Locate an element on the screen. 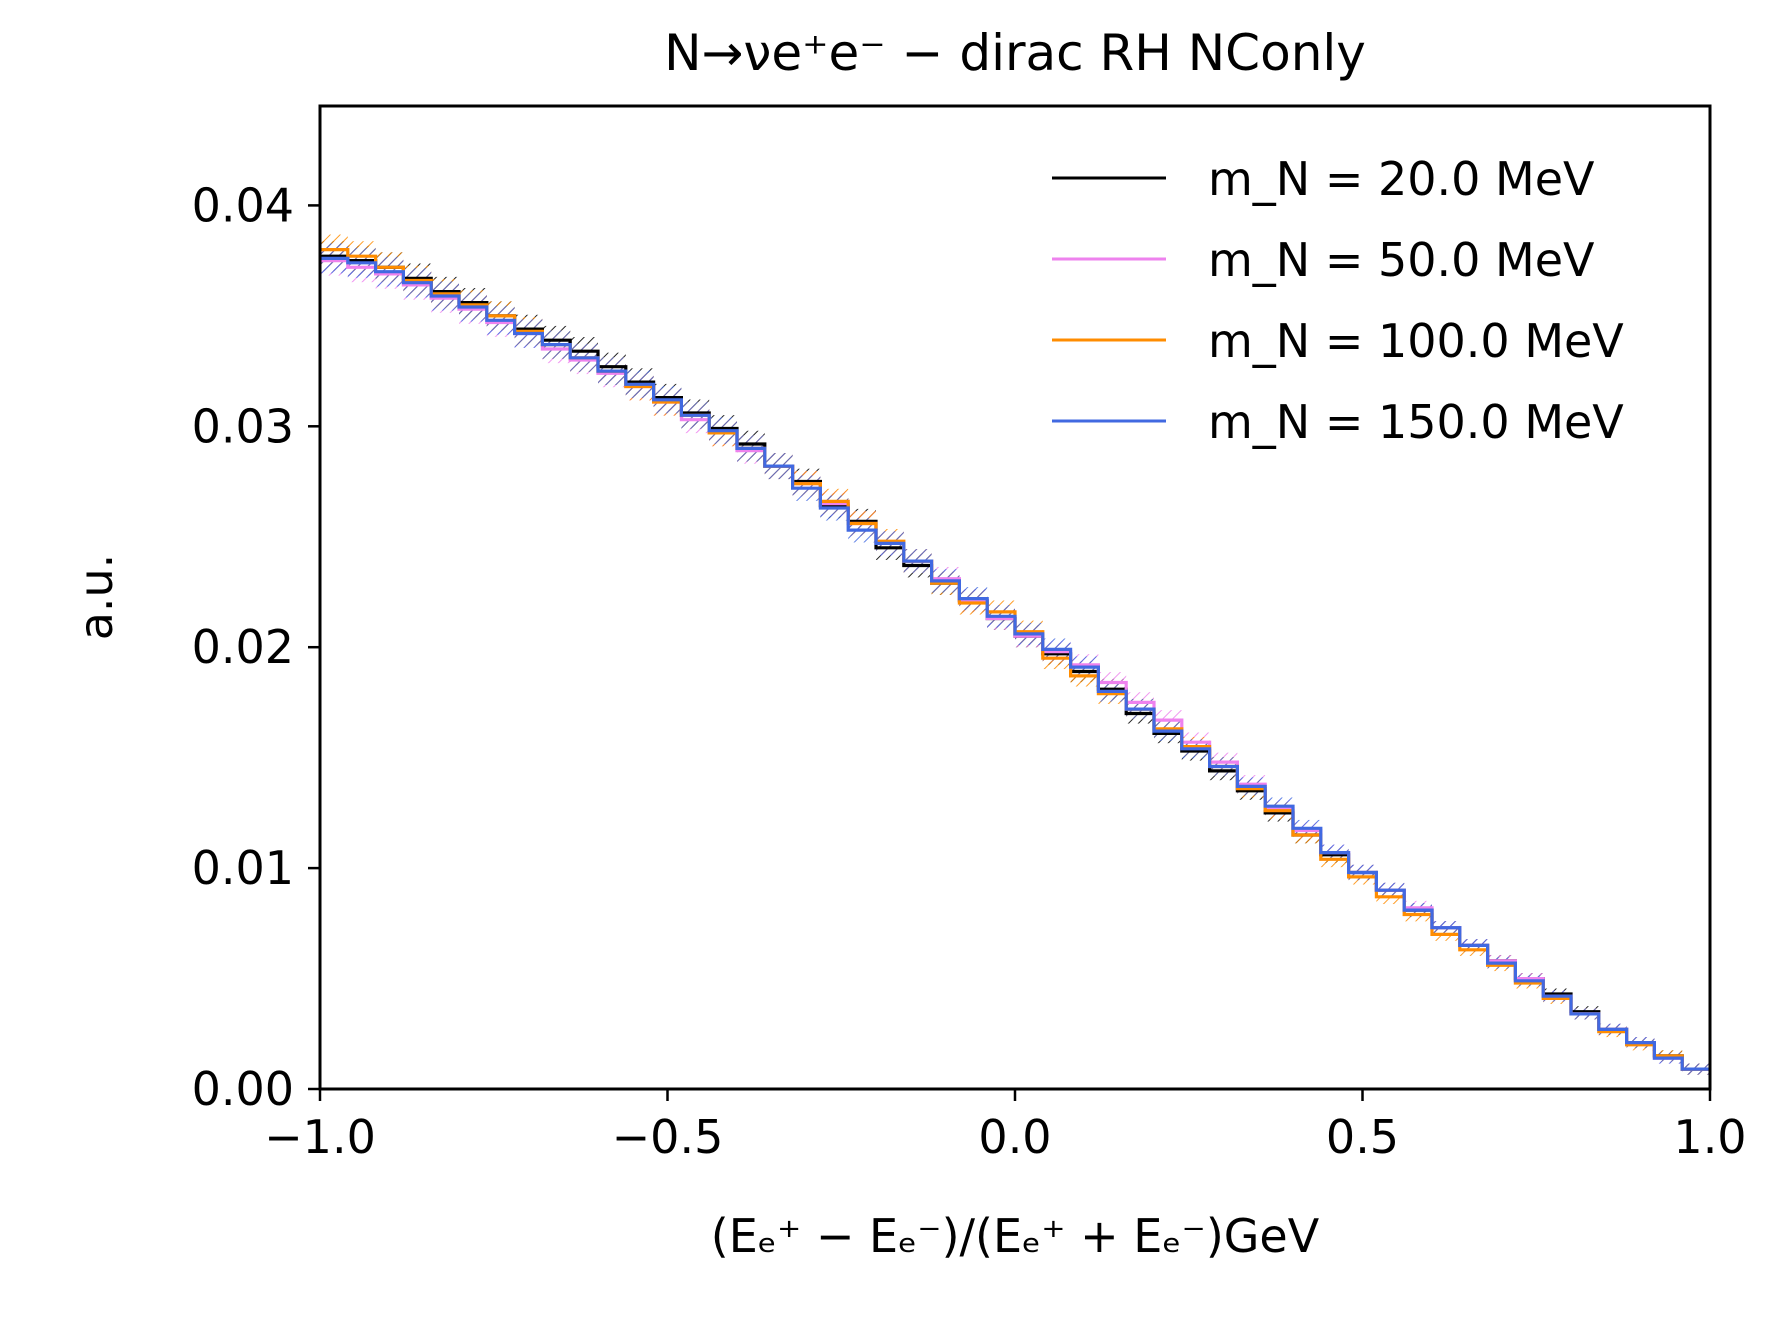  y-axis-label: a.u. is located at coordinates (96, 597).